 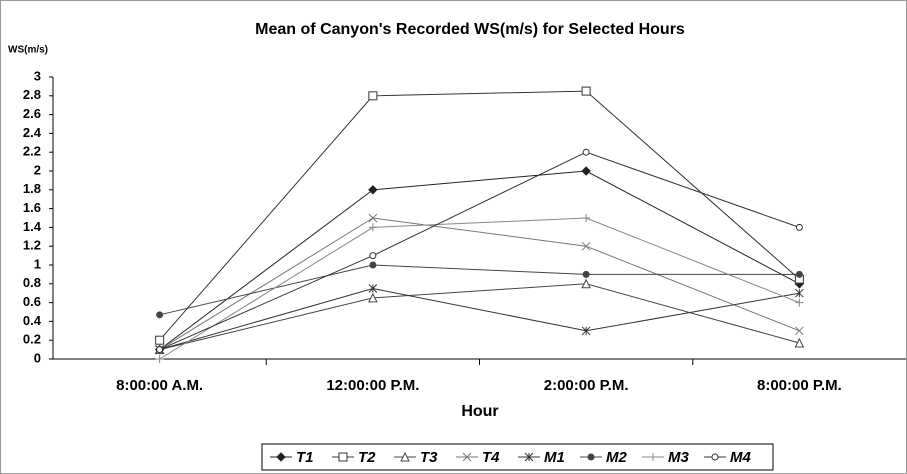 I want to click on y-tick-label: 2.8, so click(x=32, y=94).